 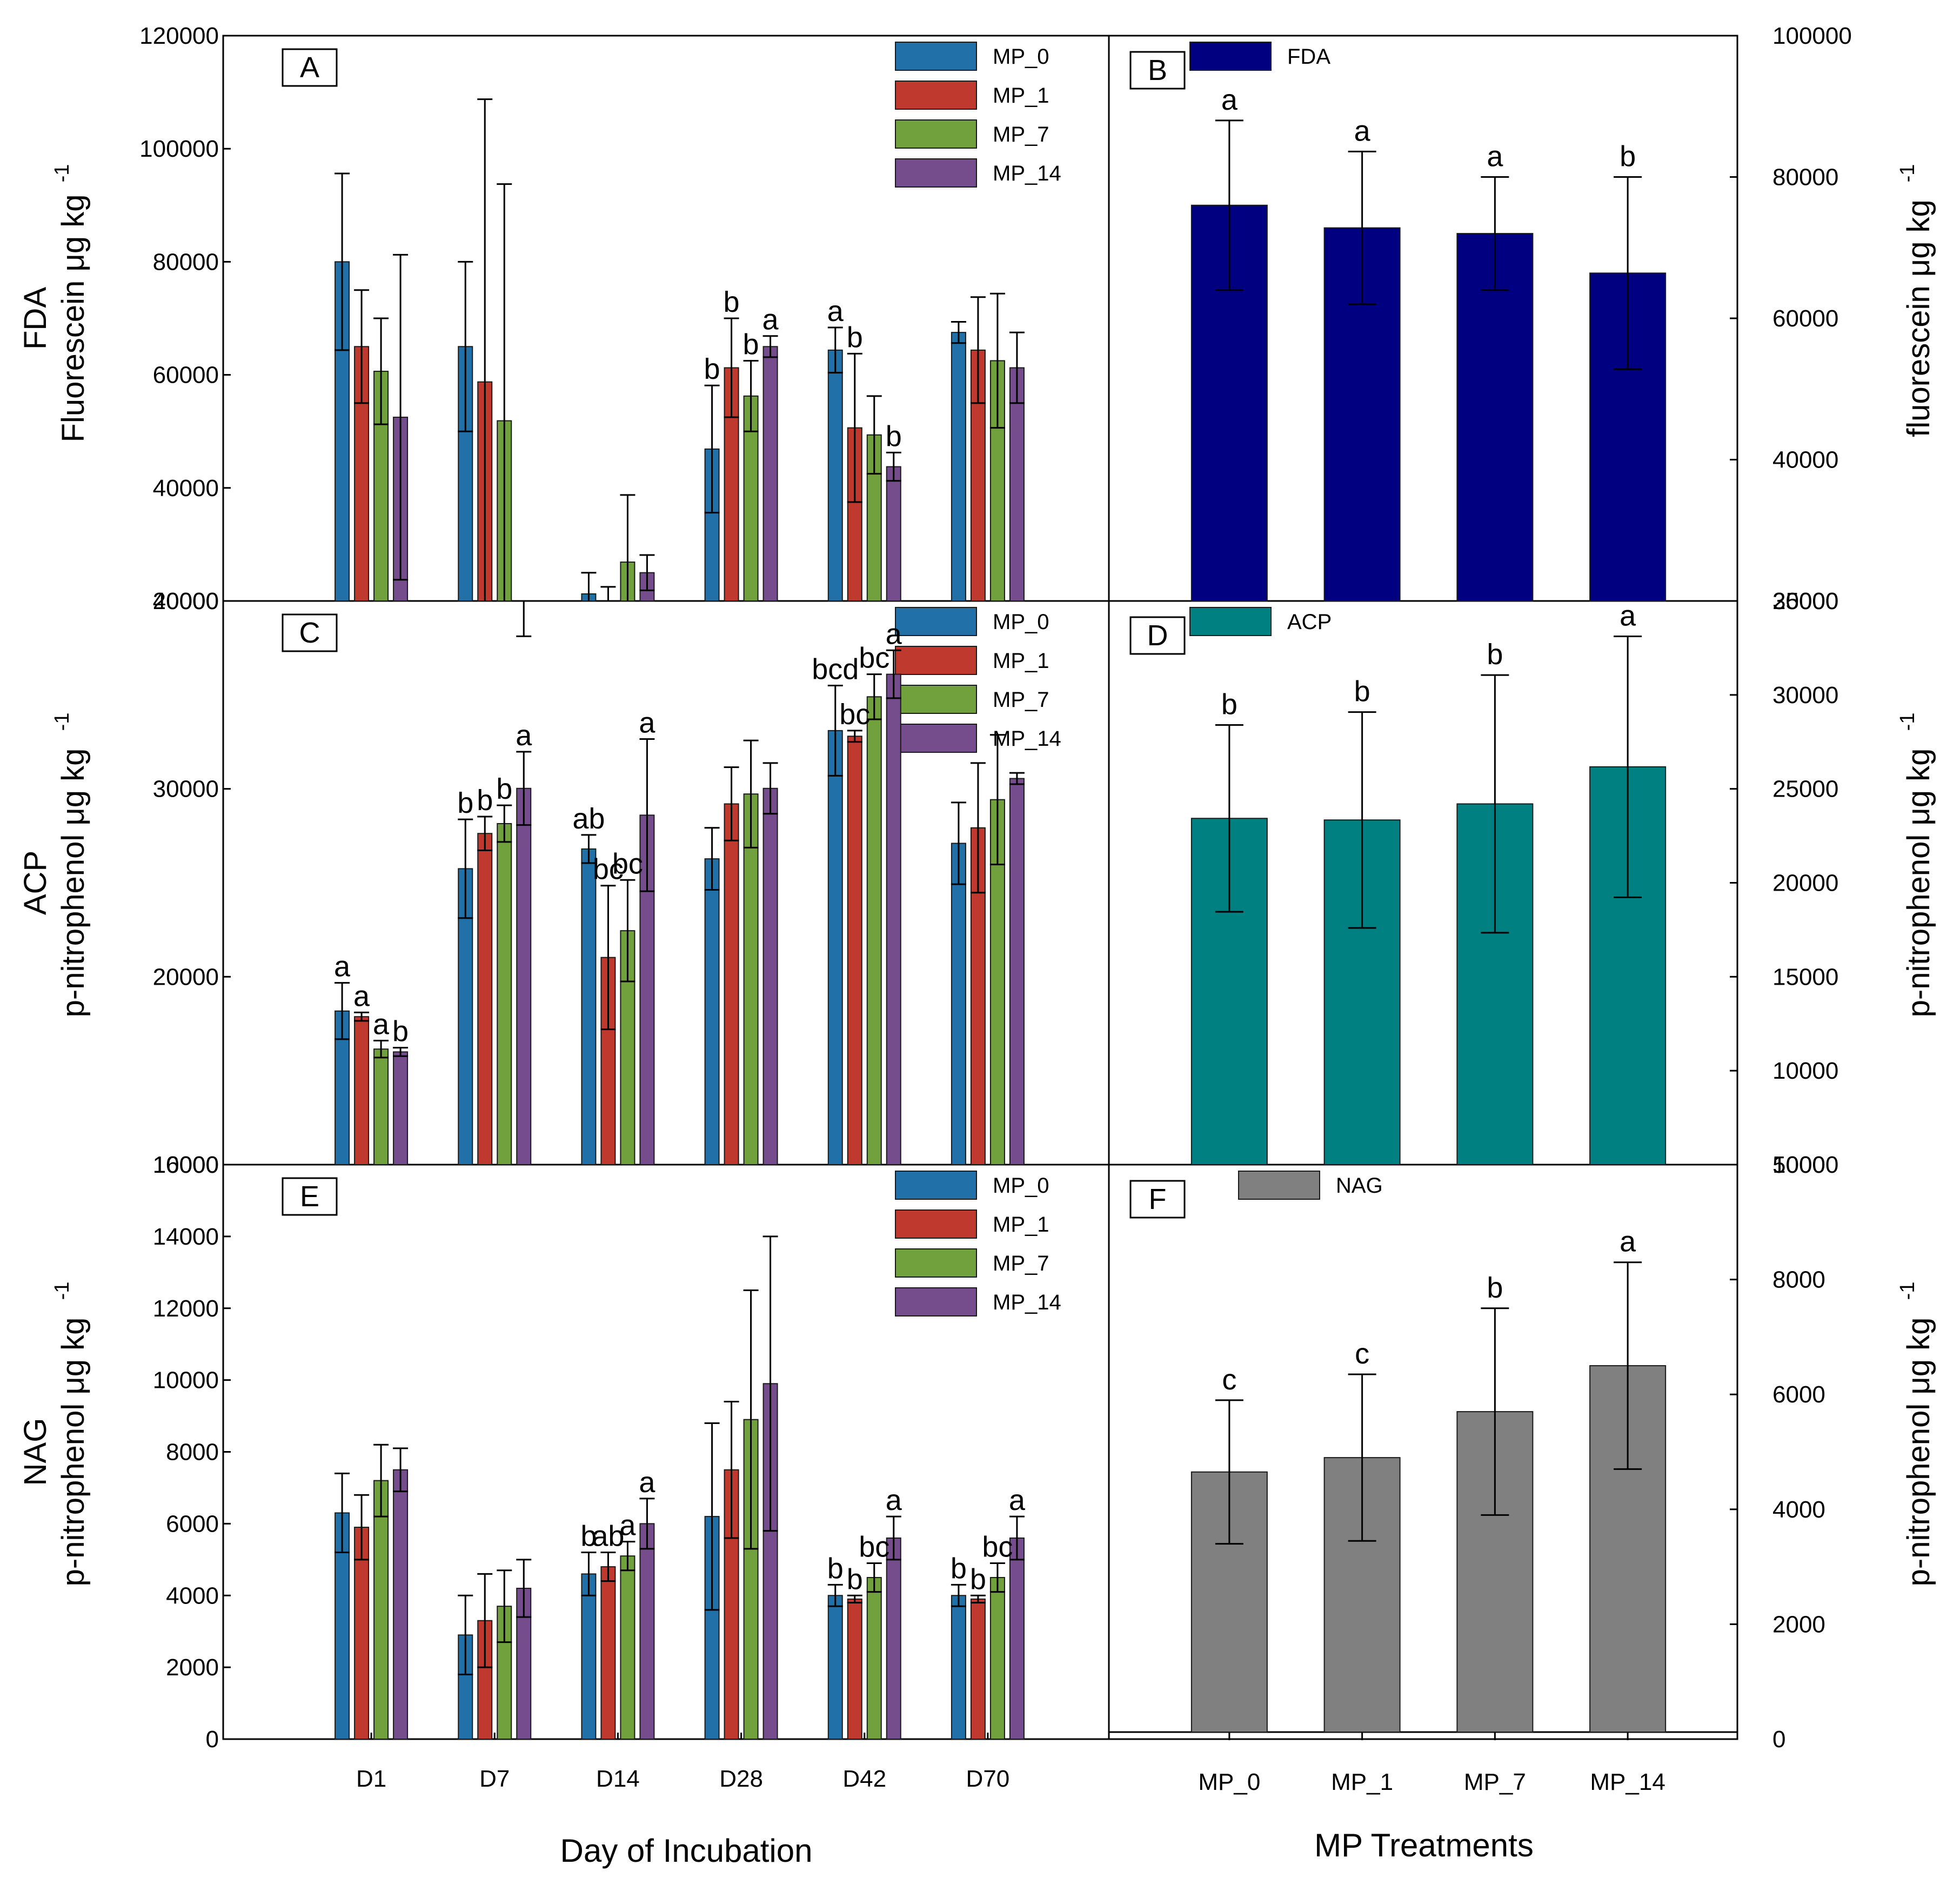 I want to click on panel-letter-B: B, so click(x=1157, y=70).